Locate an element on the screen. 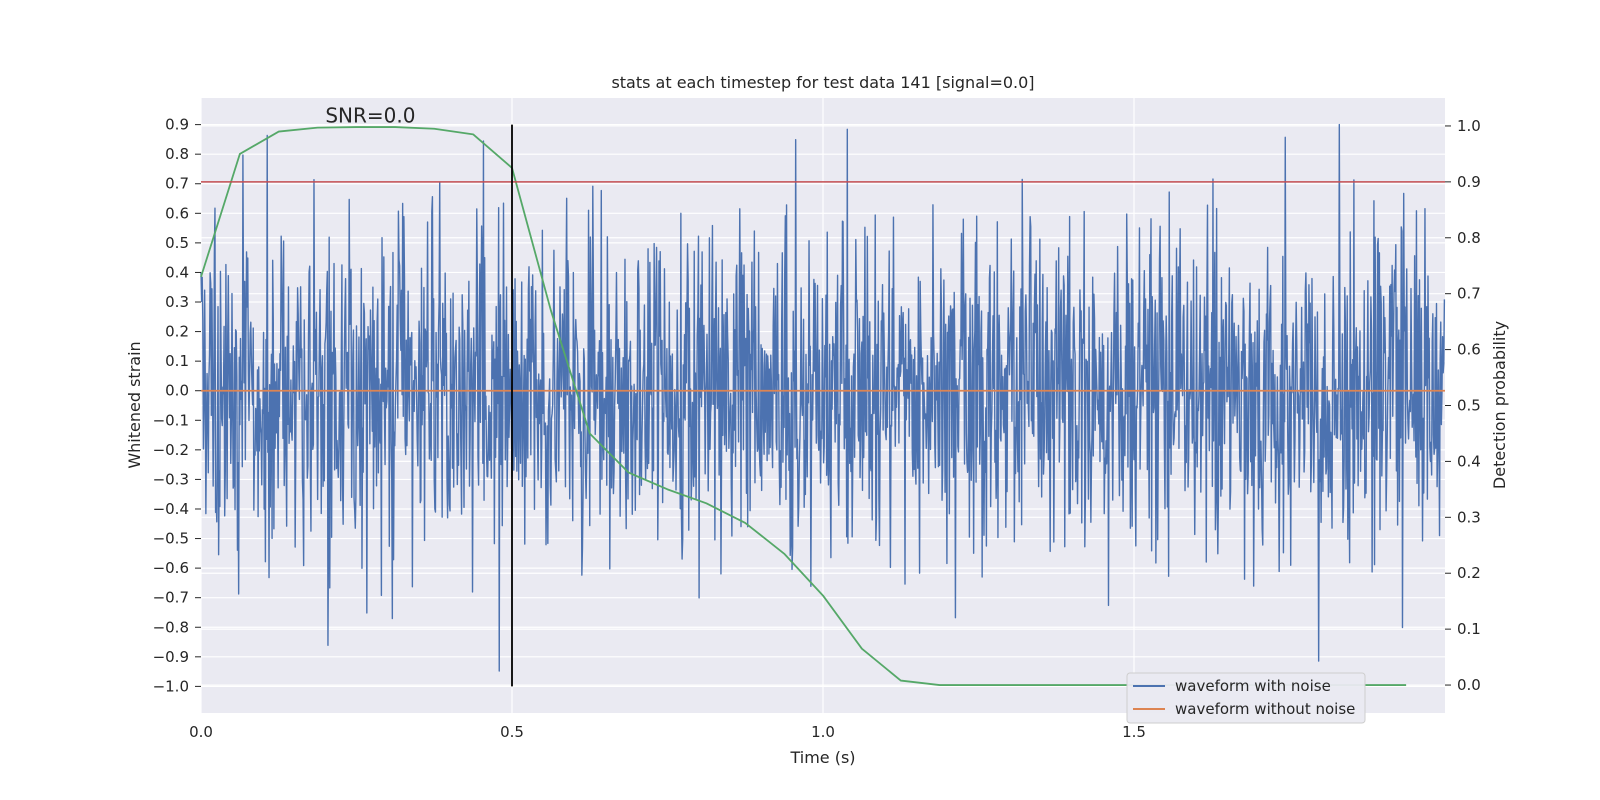 This screenshot has height=800, width=1600. x-tick-label: 0.0 is located at coordinates (201, 732).